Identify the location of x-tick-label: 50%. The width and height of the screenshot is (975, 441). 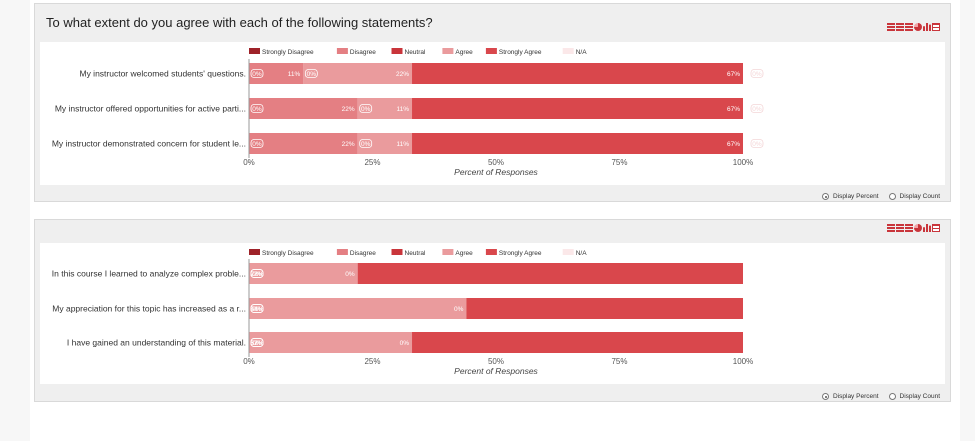
(496, 162).